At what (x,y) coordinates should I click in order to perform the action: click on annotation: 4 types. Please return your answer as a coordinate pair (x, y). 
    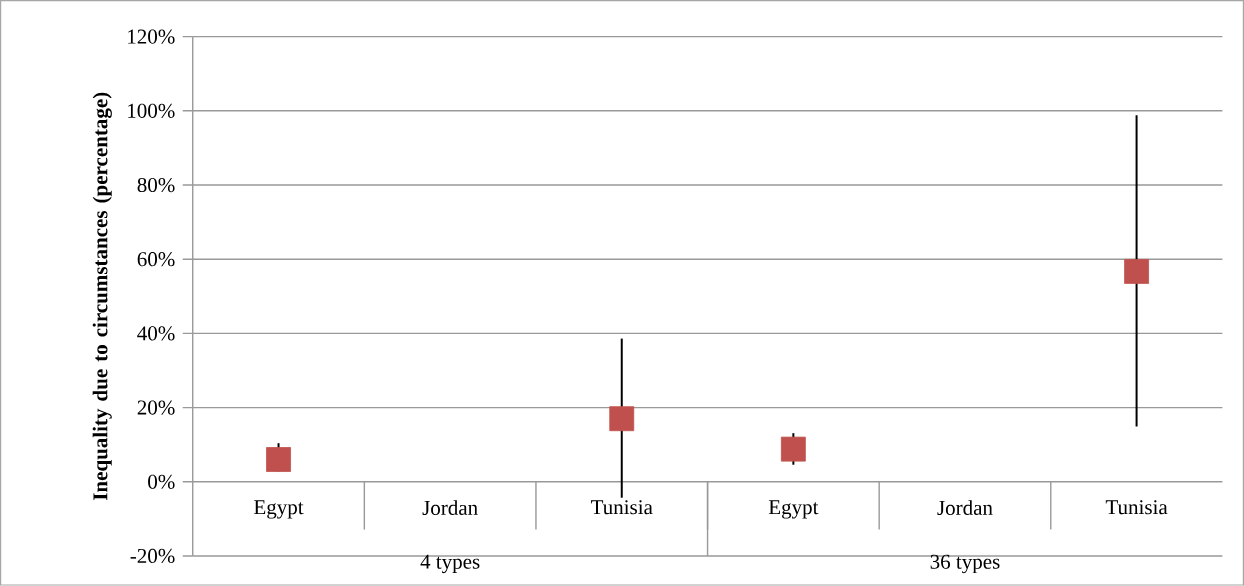
    Looking at the image, I should click on (450, 564).